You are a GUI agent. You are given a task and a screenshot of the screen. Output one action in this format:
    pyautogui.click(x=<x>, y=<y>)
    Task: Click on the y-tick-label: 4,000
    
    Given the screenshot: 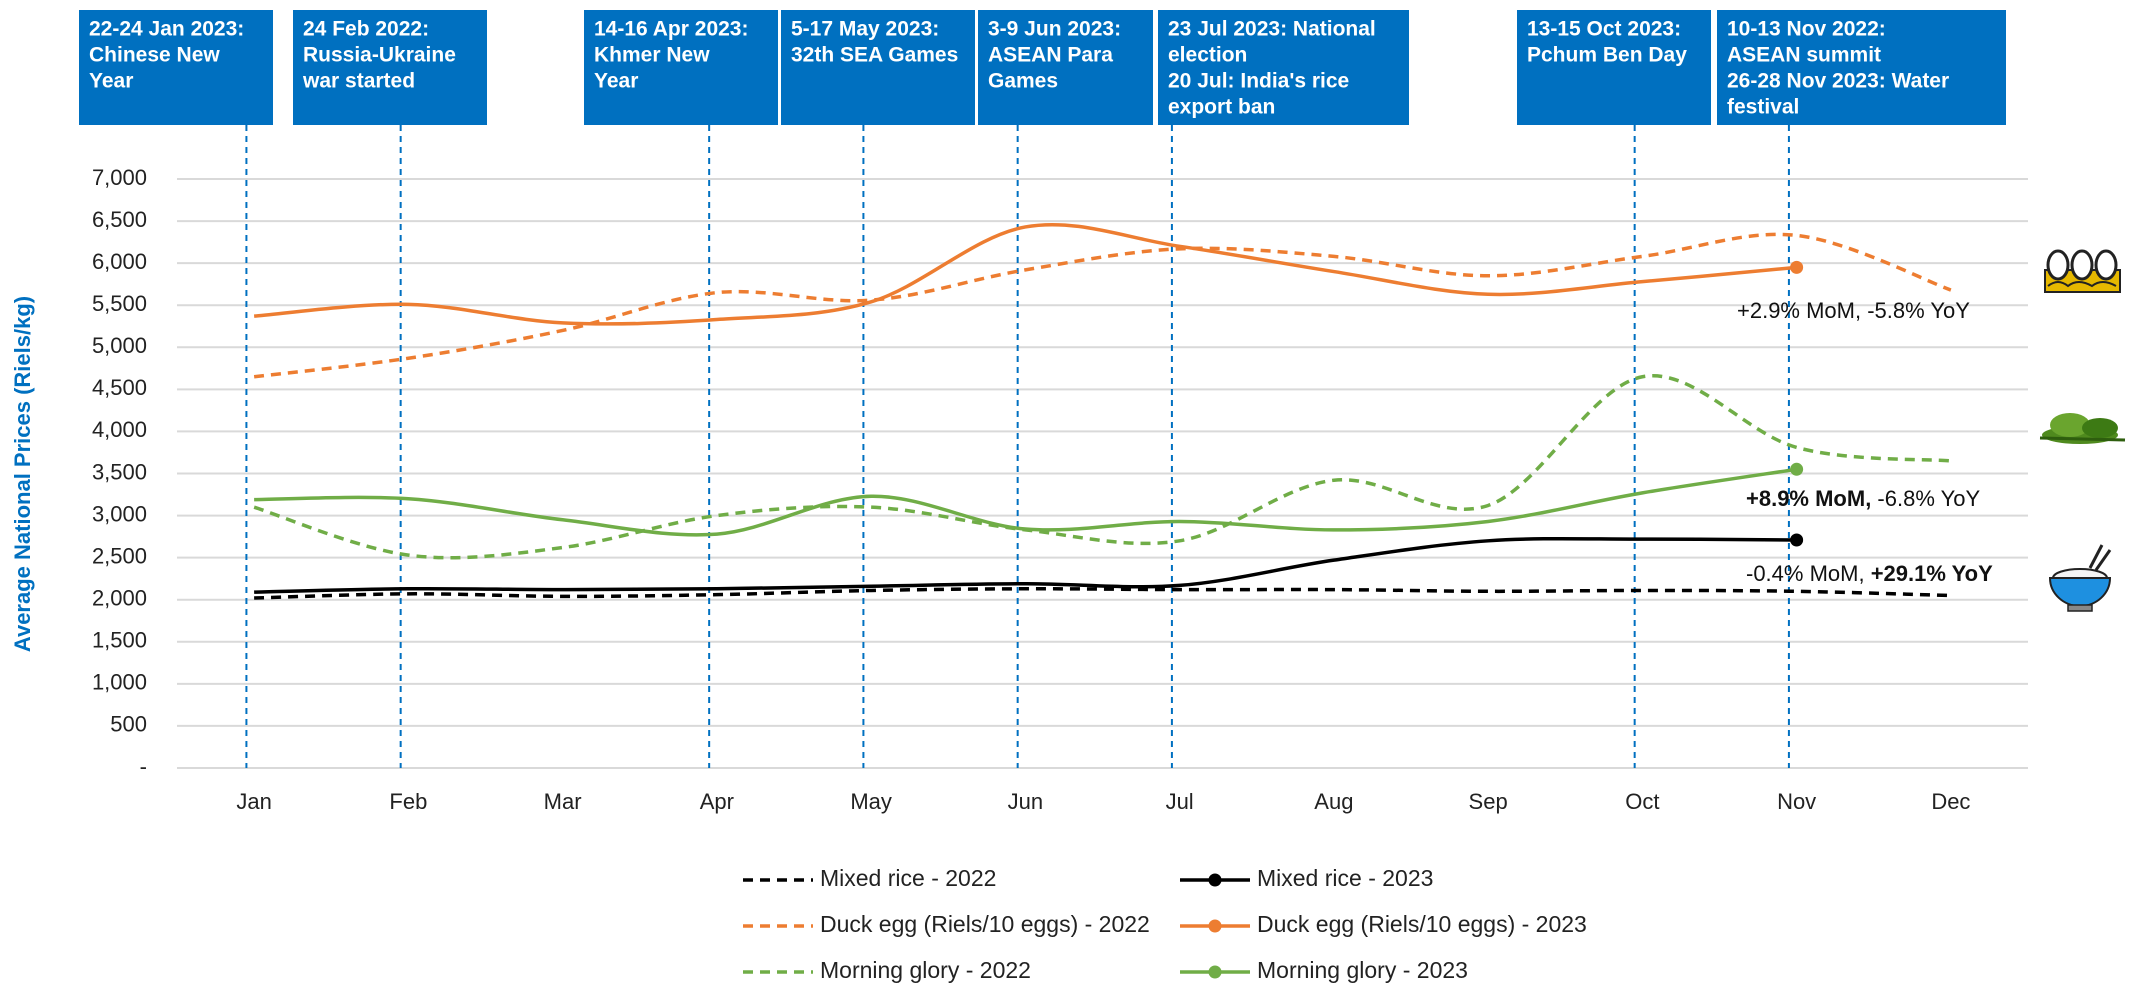 What is the action you would take?
    pyautogui.click(x=119, y=429)
    